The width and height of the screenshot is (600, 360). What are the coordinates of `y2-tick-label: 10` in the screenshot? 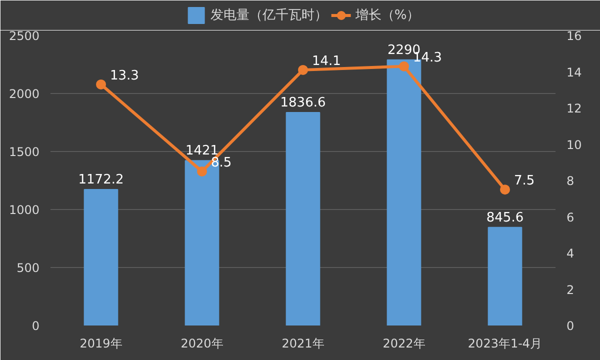 It's located at (574, 145).